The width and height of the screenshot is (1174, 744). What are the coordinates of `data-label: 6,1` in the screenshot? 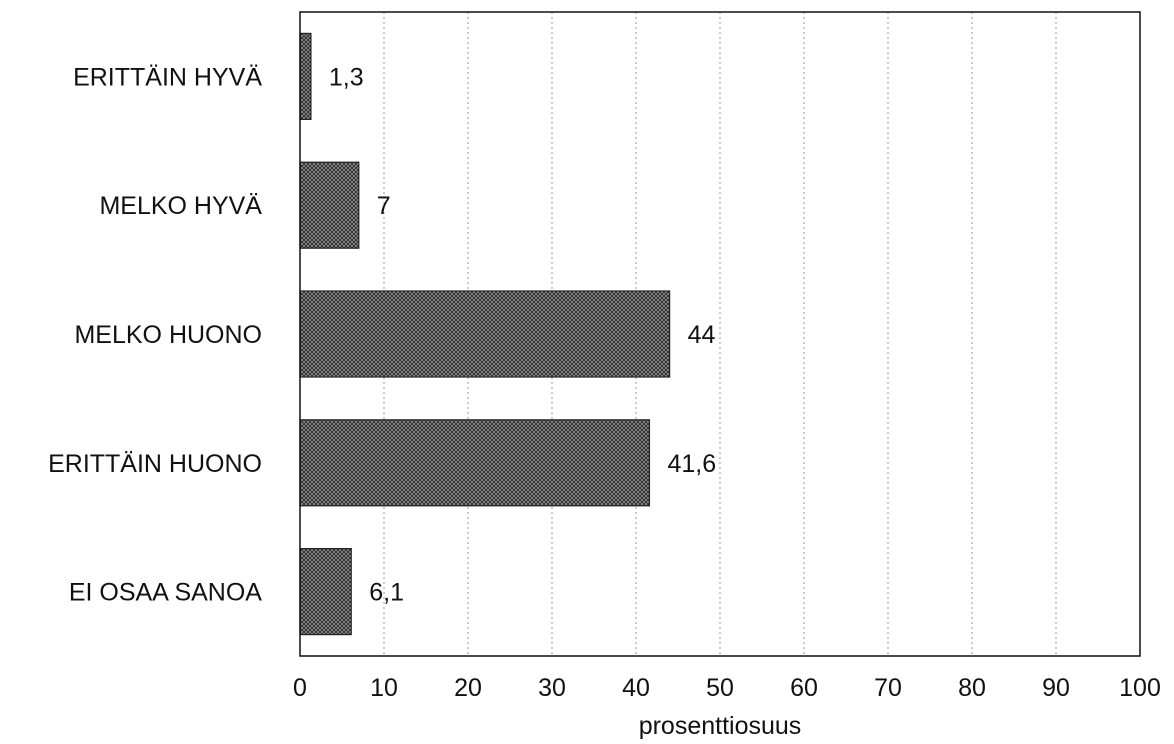 It's located at (386, 593).